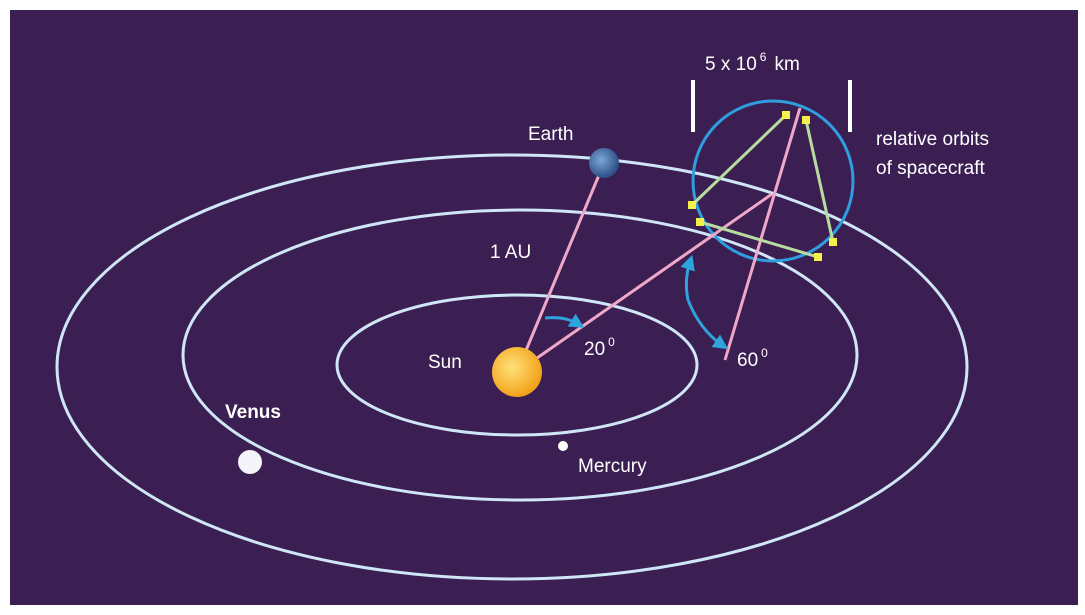  Describe the element at coordinates (636, 302) in the screenshot. I see `angle-arcs` at that location.